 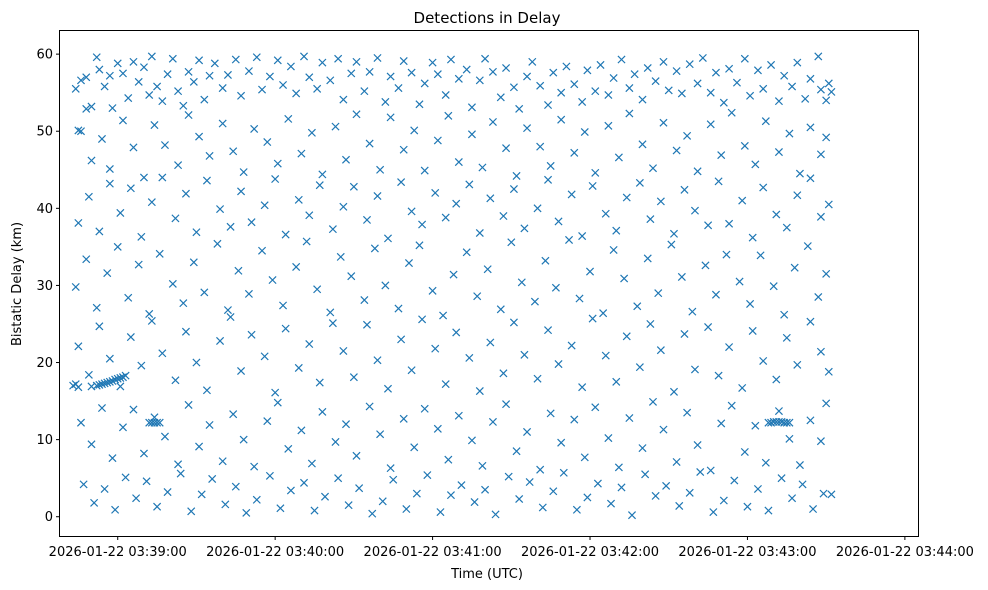 What do you see at coordinates (49, 517) in the screenshot?
I see `y-tick-label: 0` at bounding box center [49, 517].